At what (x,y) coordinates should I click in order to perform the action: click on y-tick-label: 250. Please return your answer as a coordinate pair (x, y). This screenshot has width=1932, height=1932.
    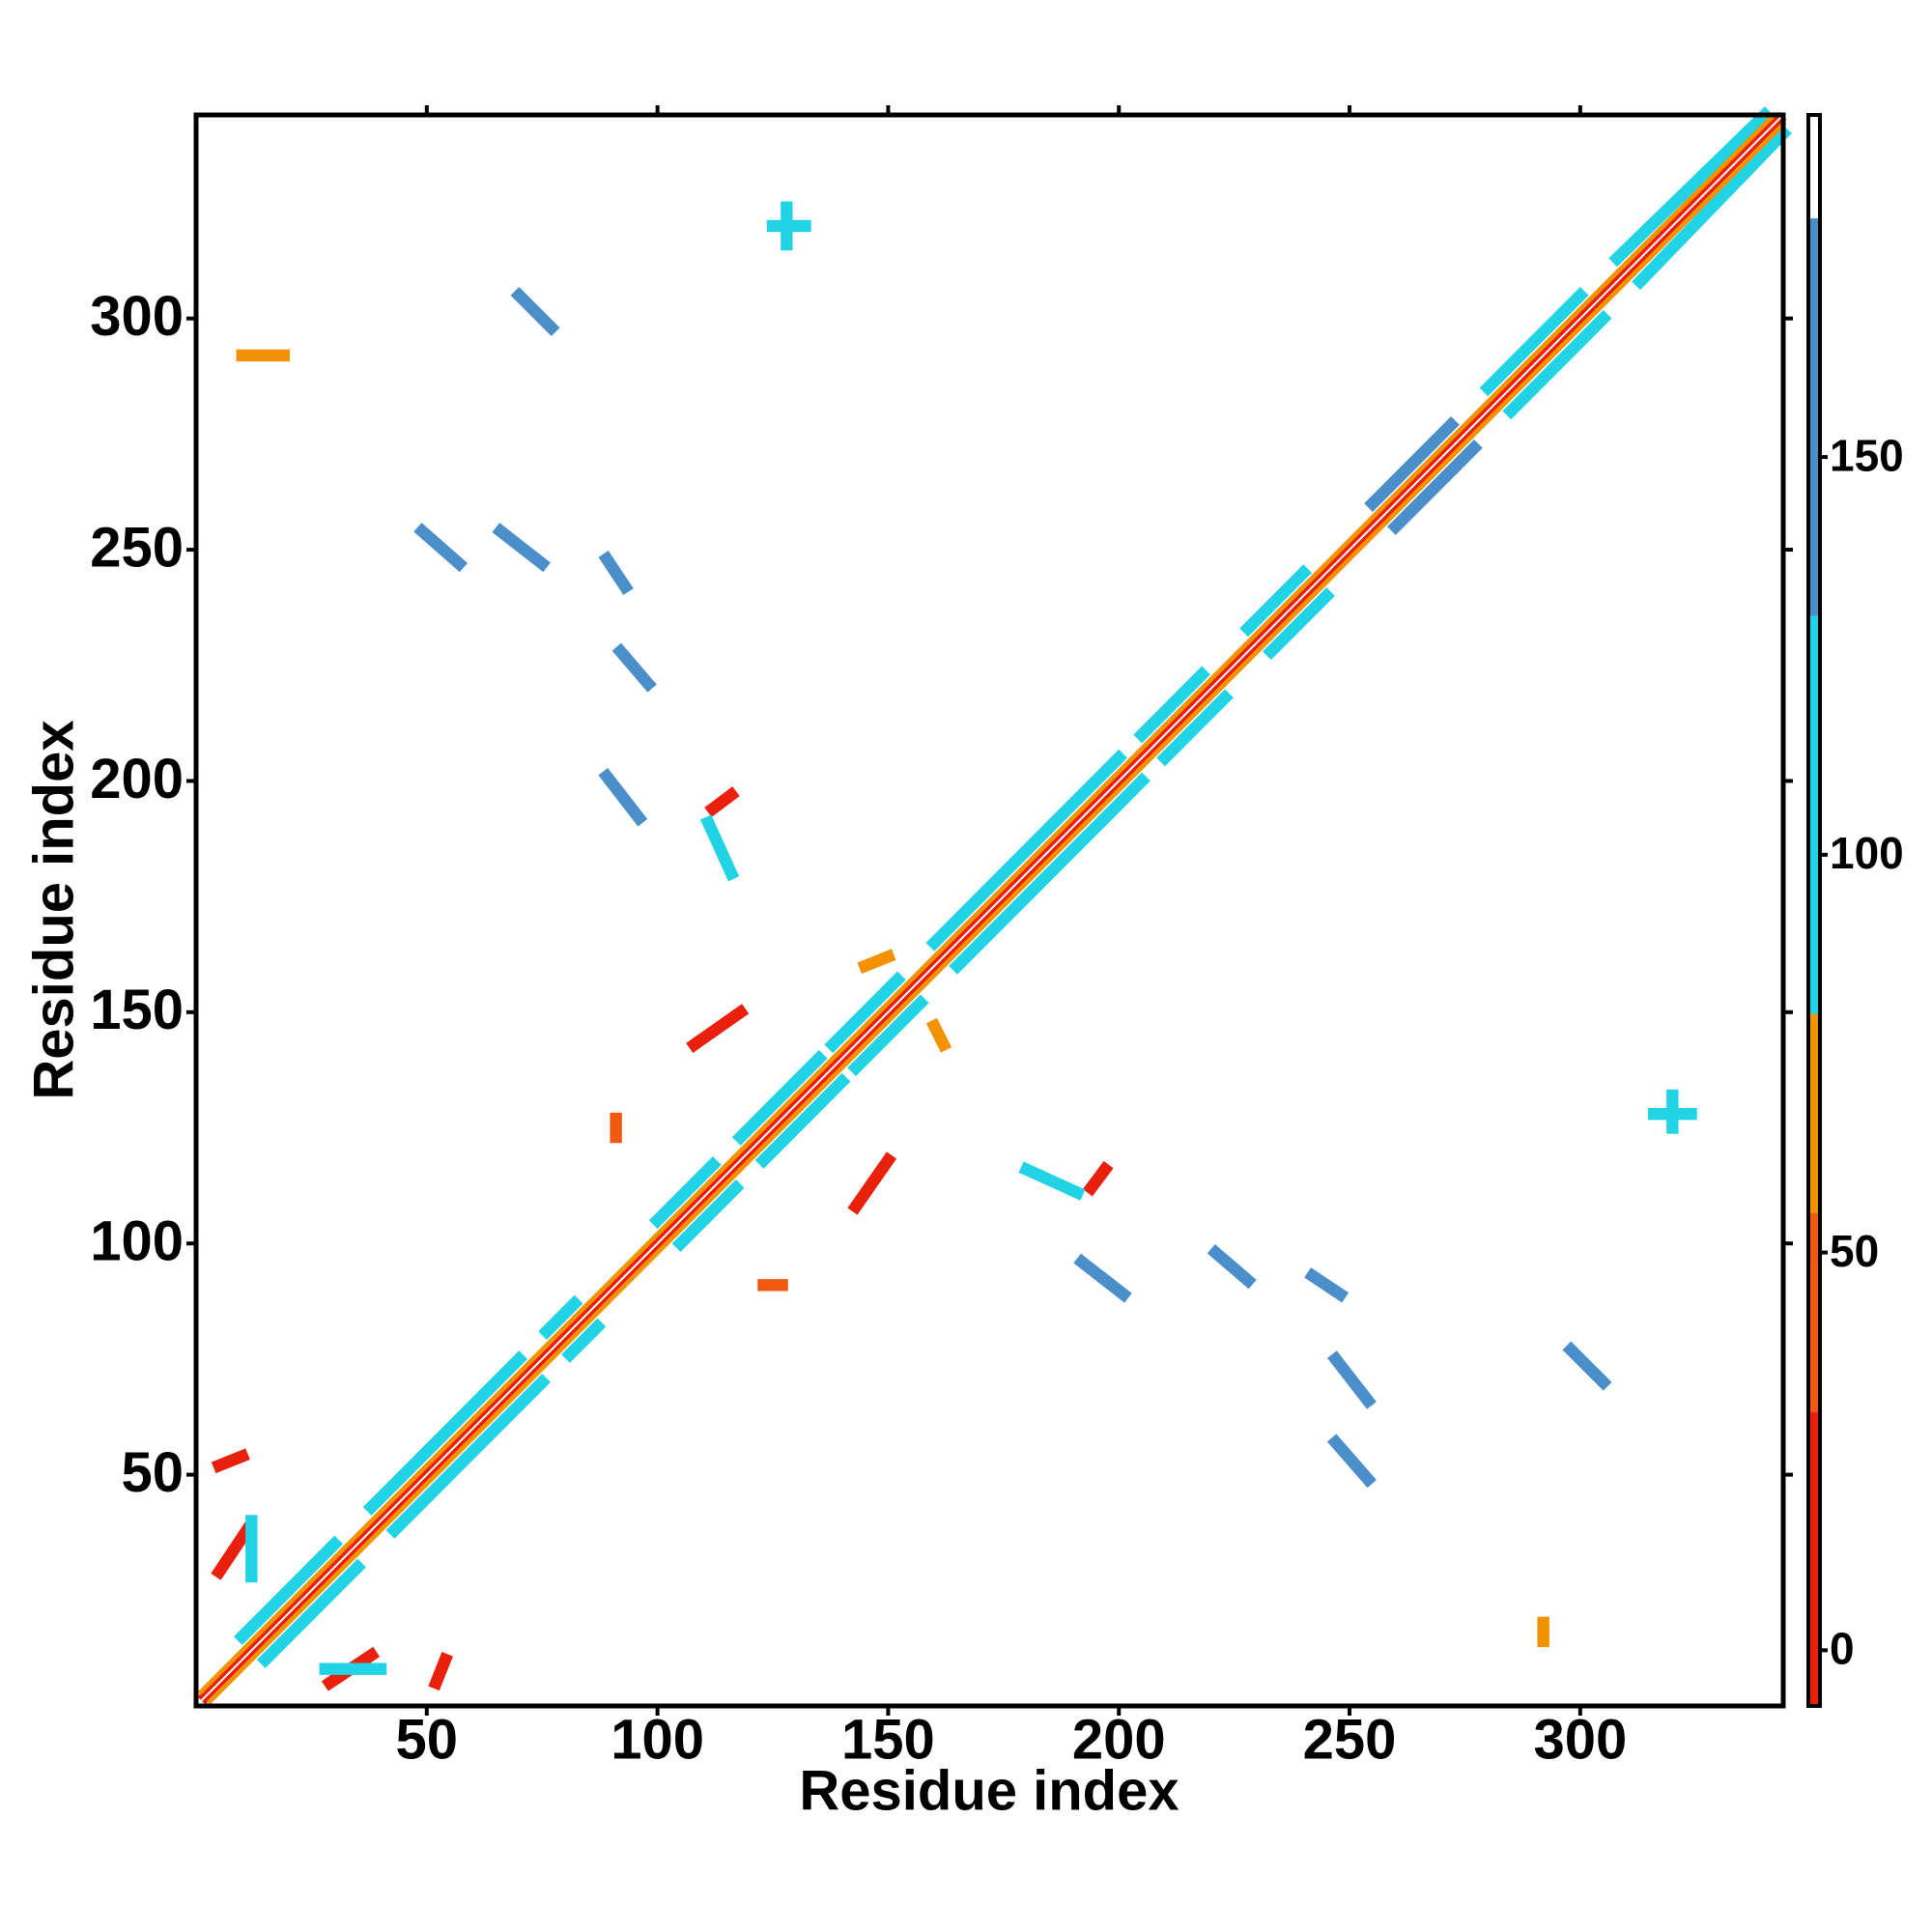
    Looking at the image, I should click on (137, 547).